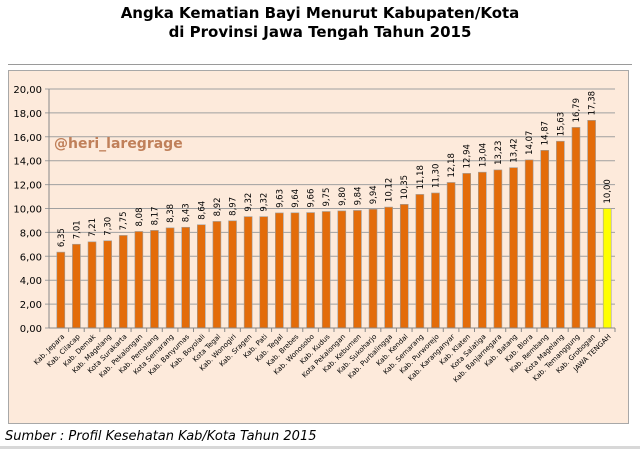  What do you see at coordinates (27, 162) in the screenshot?
I see `y-tick-label: 14,00` at bounding box center [27, 162].